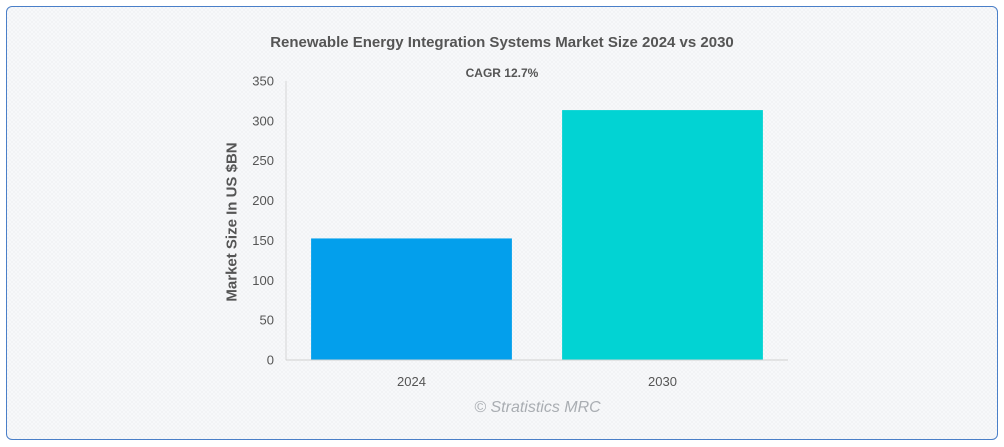 The height and width of the screenshot is (447, 1004). What do you see at coordinates (267, 320) in the screenshot?
I see `y-tick-label: 50` at bounding box center [267, 320].